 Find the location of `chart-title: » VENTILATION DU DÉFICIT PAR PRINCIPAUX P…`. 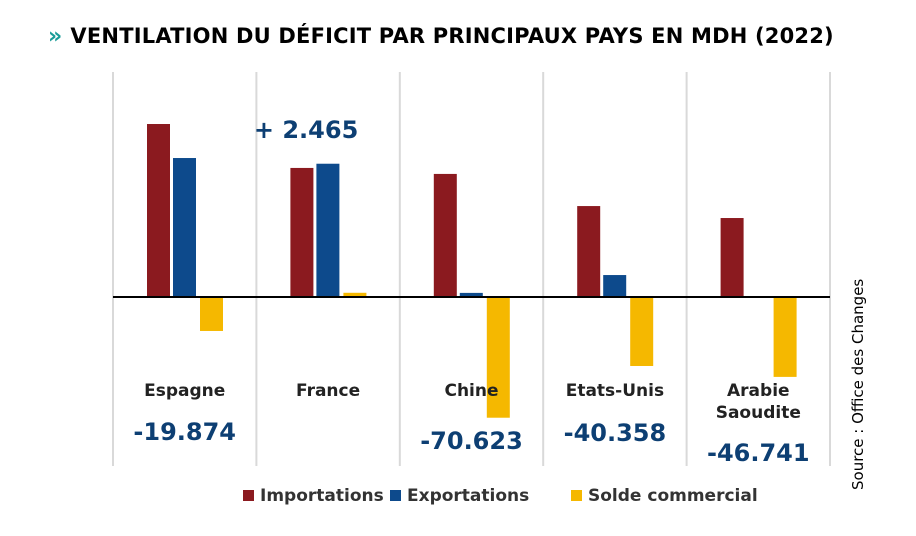

chart-title: » VENTILATION DU DÉFICIT PAR PRINCIPAUX P… is located at coordinates (441, 36).